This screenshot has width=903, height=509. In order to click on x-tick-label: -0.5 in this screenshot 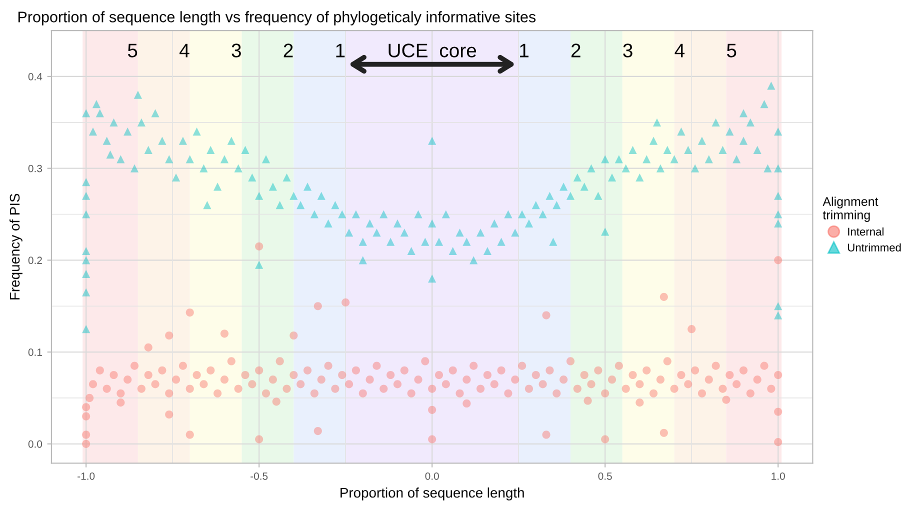, I will do `click(259, 476)`.